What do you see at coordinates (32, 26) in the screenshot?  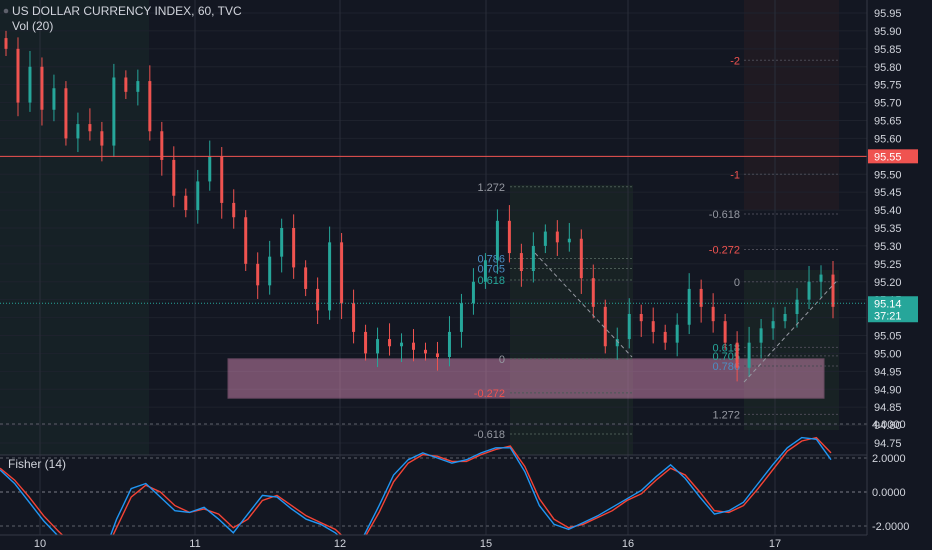 I see `volume-label: Vol (20)` at bounding box center [32, 26].